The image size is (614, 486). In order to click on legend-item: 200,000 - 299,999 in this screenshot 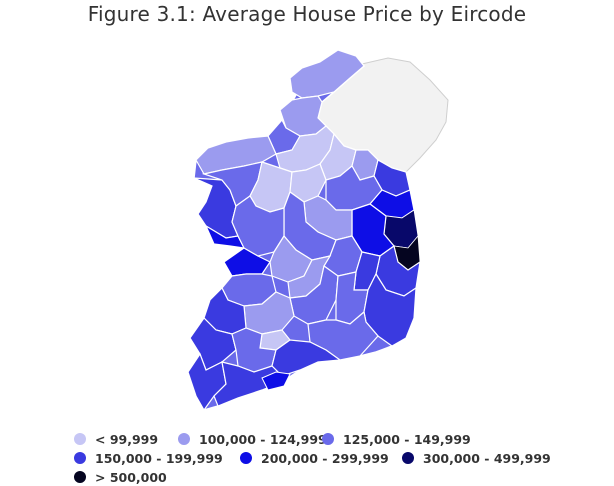, I will do `click(314, 458)`.